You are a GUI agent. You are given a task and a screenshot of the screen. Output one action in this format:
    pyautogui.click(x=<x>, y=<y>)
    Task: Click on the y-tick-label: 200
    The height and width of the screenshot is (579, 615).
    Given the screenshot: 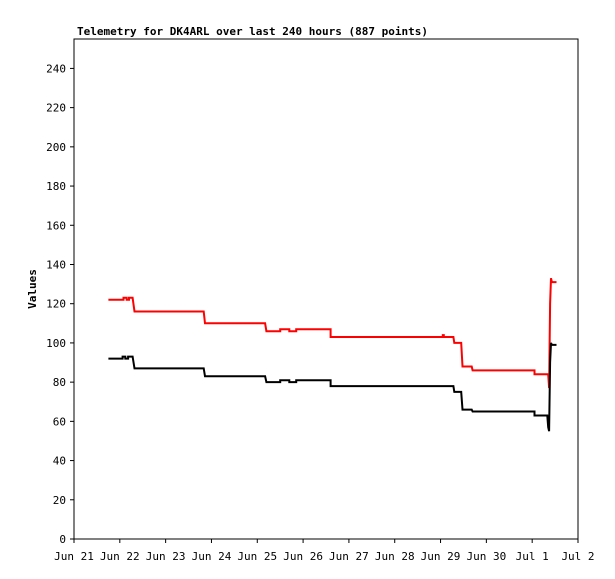 What is the action you would take?
    pyautogui.click(x=56, y=147)
    